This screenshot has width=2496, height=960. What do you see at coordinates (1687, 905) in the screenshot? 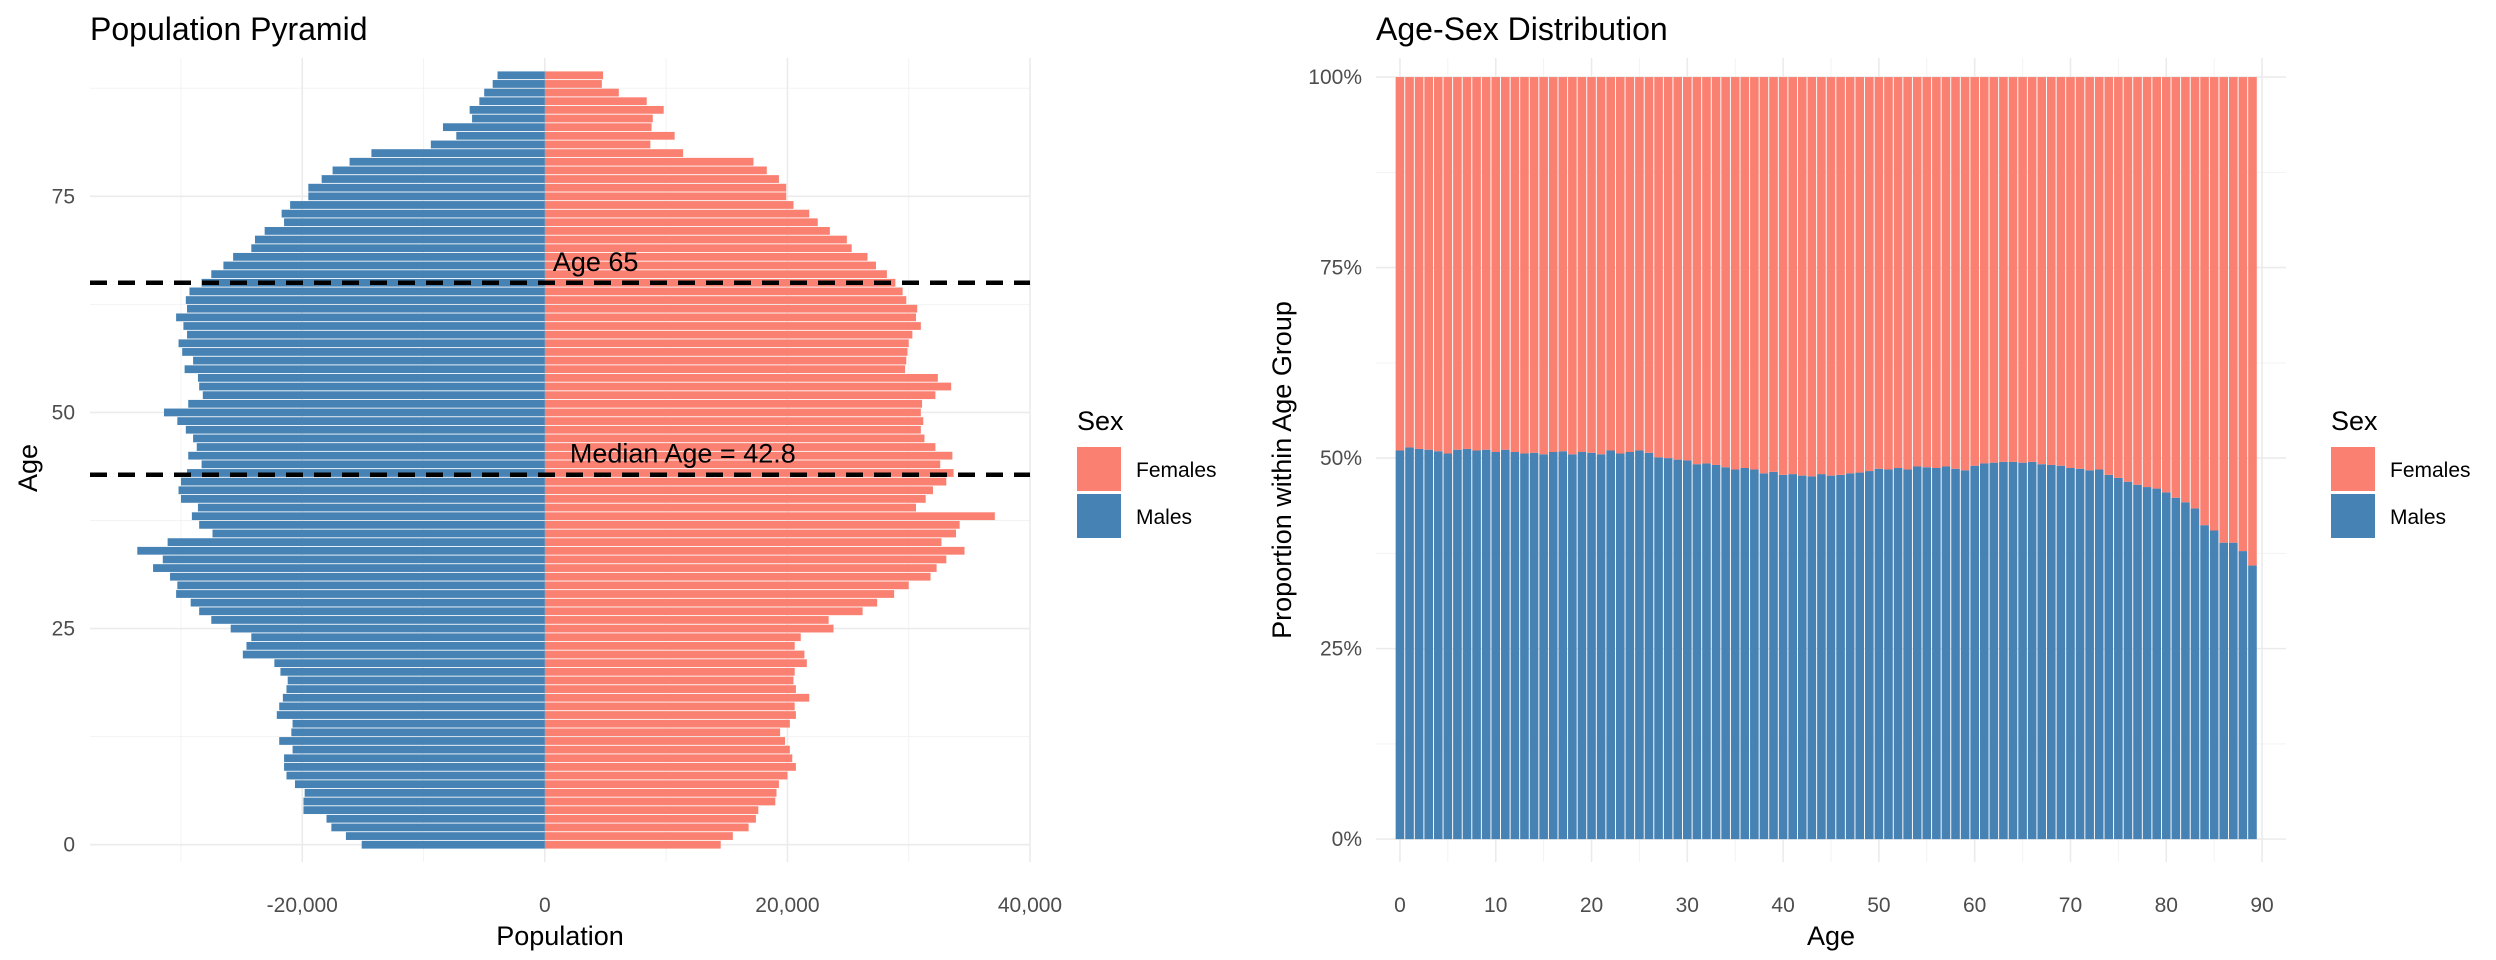
I see `distribution-x-tick-label: 30` at bounding box center [1687, 905].